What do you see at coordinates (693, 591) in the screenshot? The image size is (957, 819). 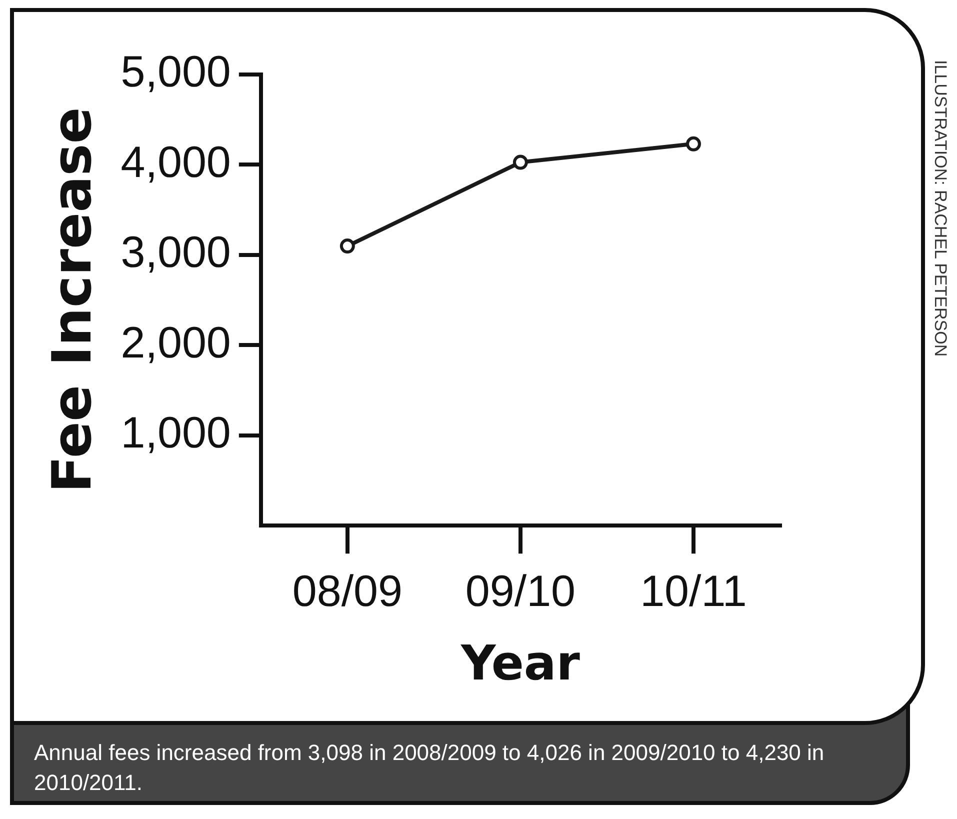 I see `x-tick-label: 10/11` at bounding box center [693, 591].